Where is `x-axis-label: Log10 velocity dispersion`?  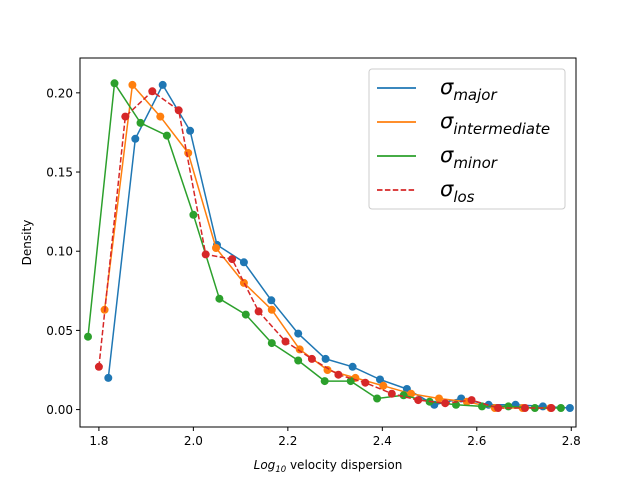
x-axis-label: Log10 velocity dispersion is located at coordinates (328, 466).